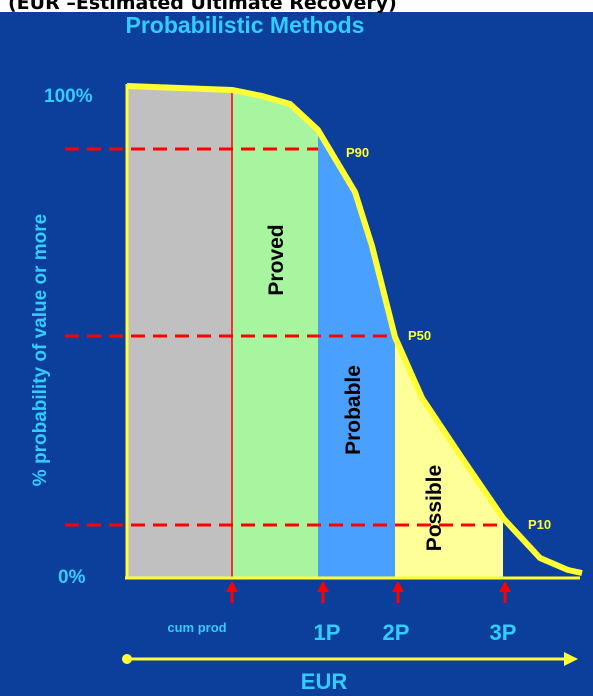 The height and width of the screenshot is (696, 593). Describe the element at coordinates (202, 7) in the screenshot. I see `header-caption: (EUR –Estimated Ultimate Recovery)` at that location.